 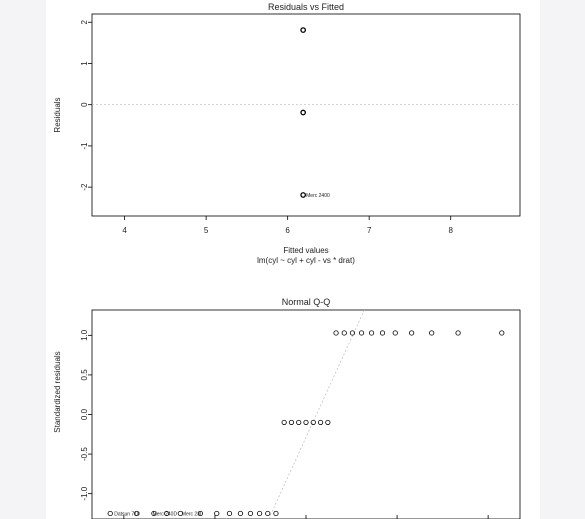 I want to click on x-tick-label: 8, so click(x=450, y=230).